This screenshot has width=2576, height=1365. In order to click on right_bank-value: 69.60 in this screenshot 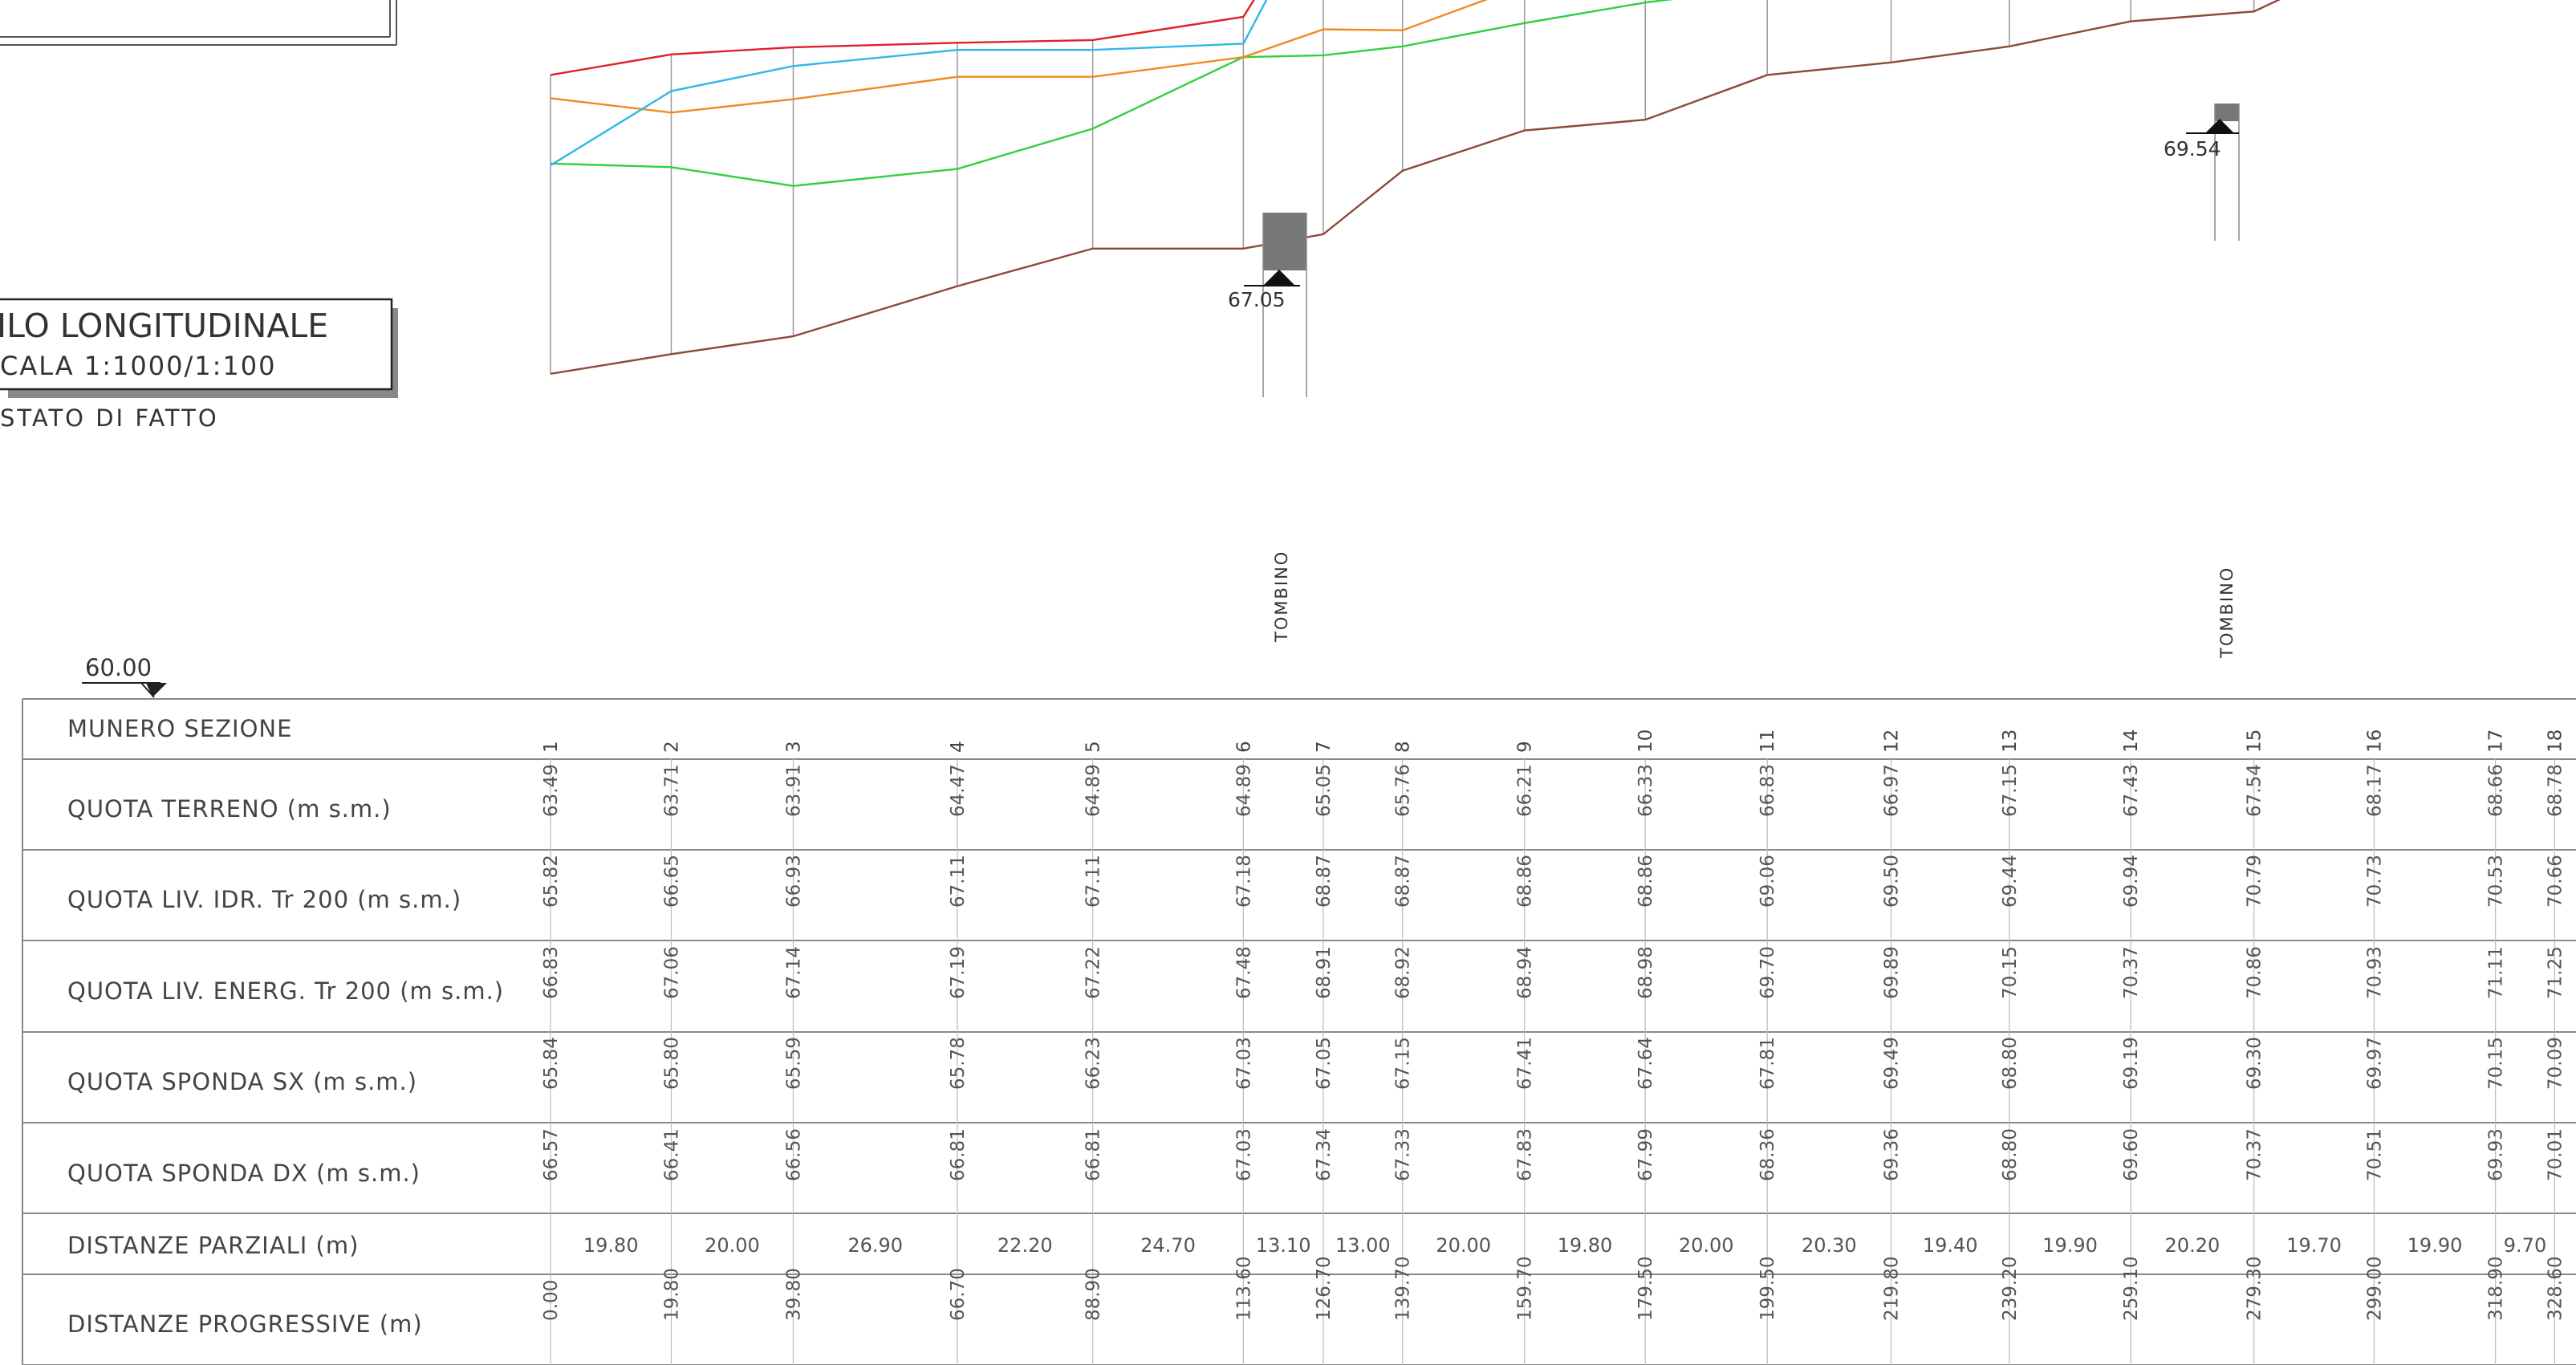, I will do `click(2131, 1154)`.